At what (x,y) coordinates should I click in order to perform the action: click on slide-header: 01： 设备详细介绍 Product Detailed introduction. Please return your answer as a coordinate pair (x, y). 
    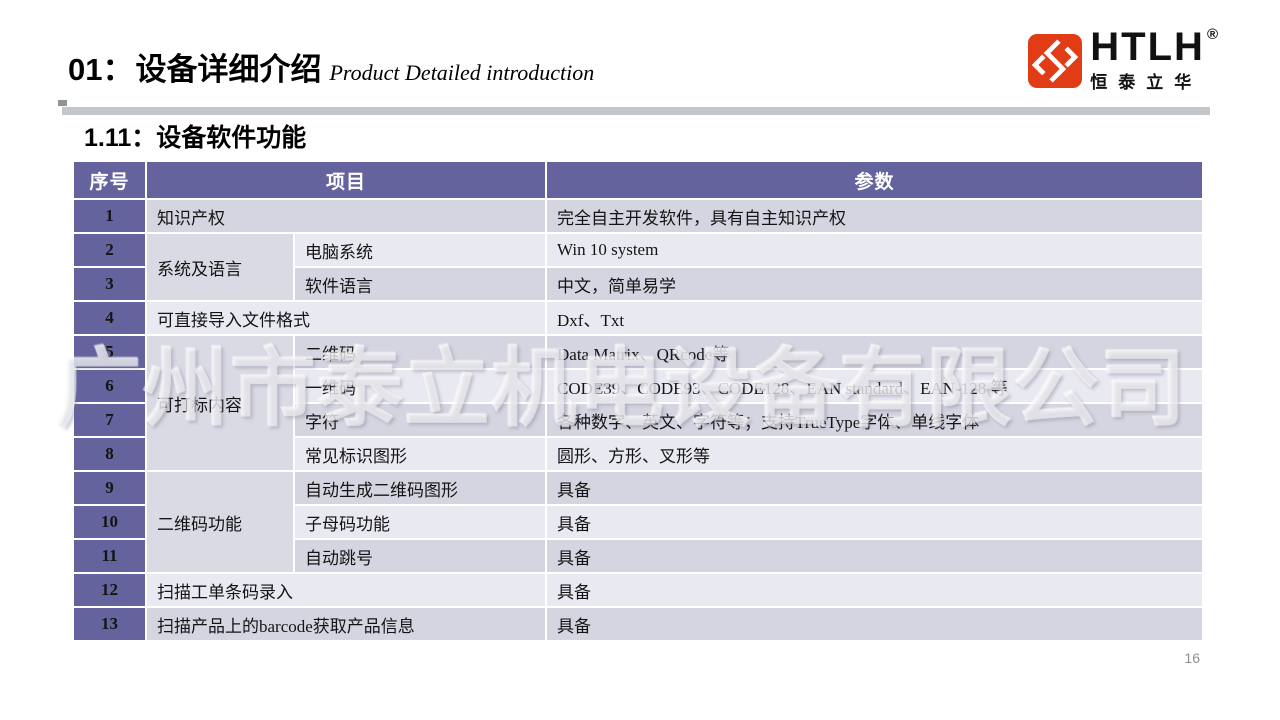
    Looking at the image, I should click on (331, 66).